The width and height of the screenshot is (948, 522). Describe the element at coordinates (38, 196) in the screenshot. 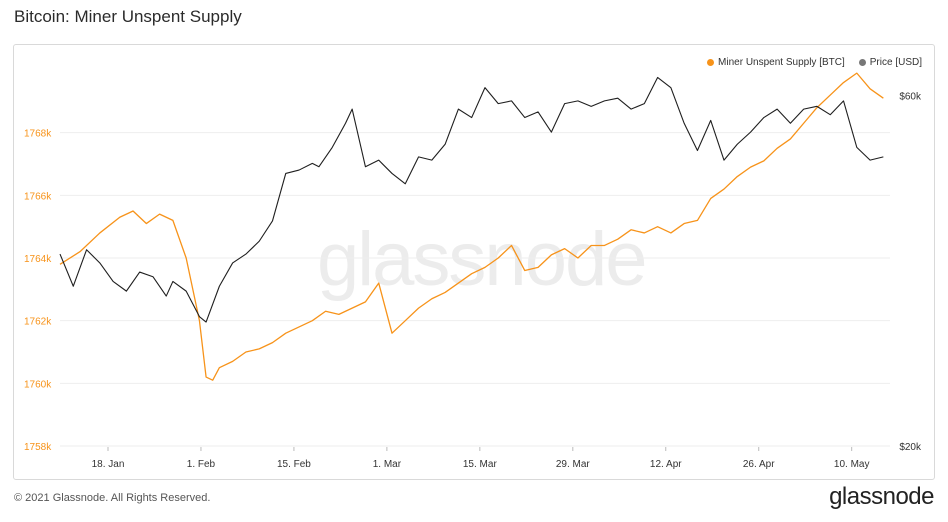

I see `y-left-tick-label: 1766k` at that location.